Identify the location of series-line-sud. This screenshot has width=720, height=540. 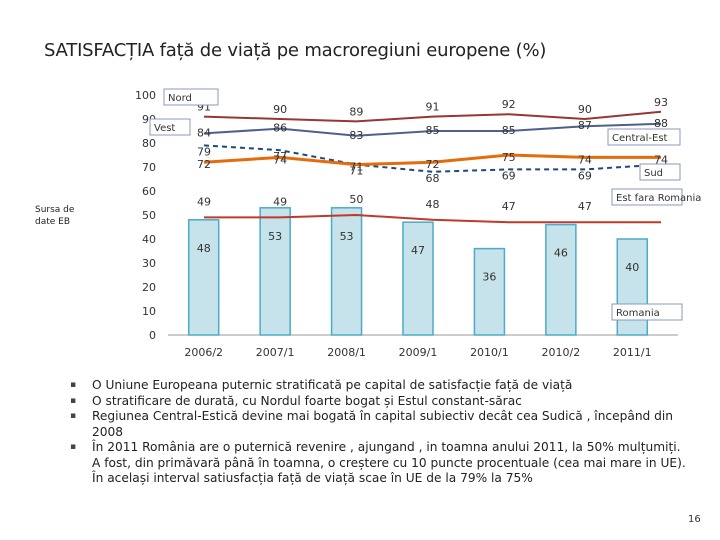
(432, 158).